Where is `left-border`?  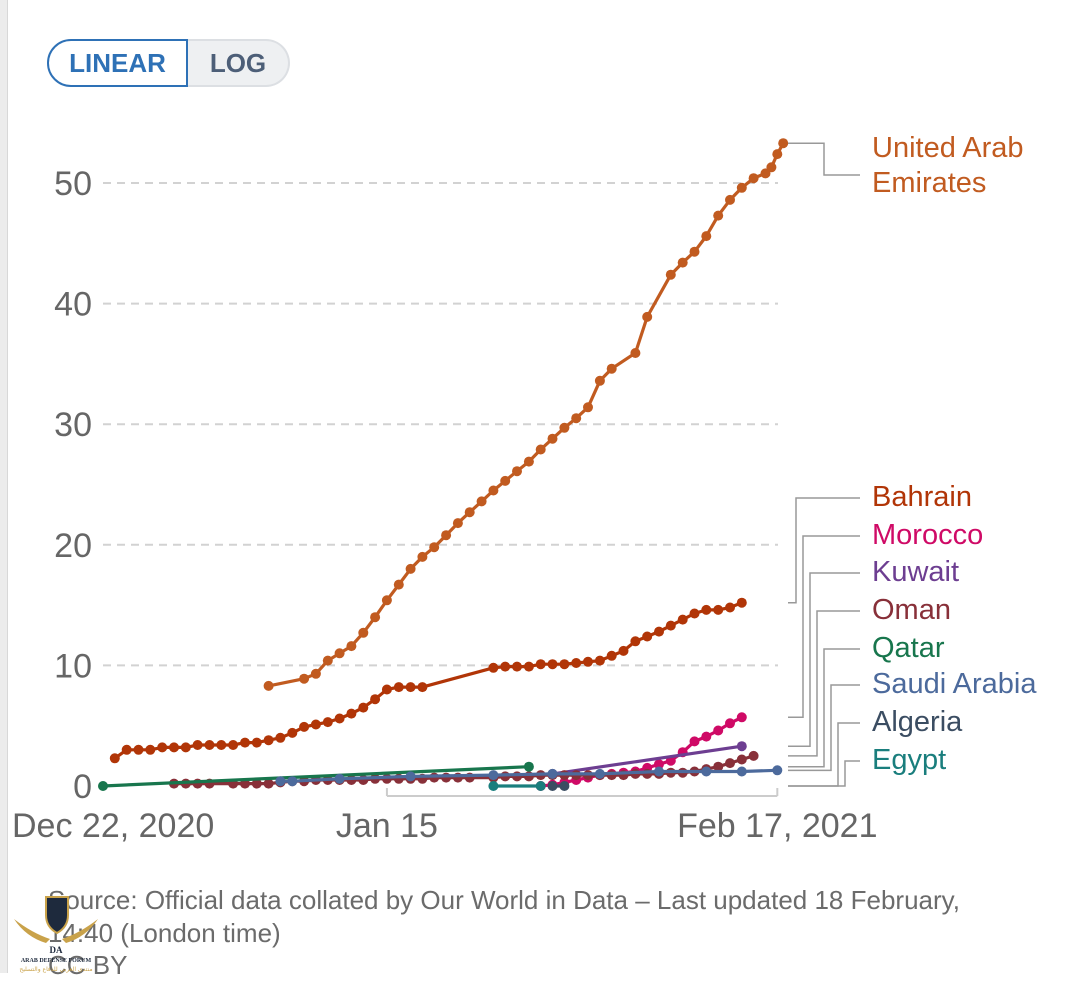
left-border is located at coordinates (4, 486).